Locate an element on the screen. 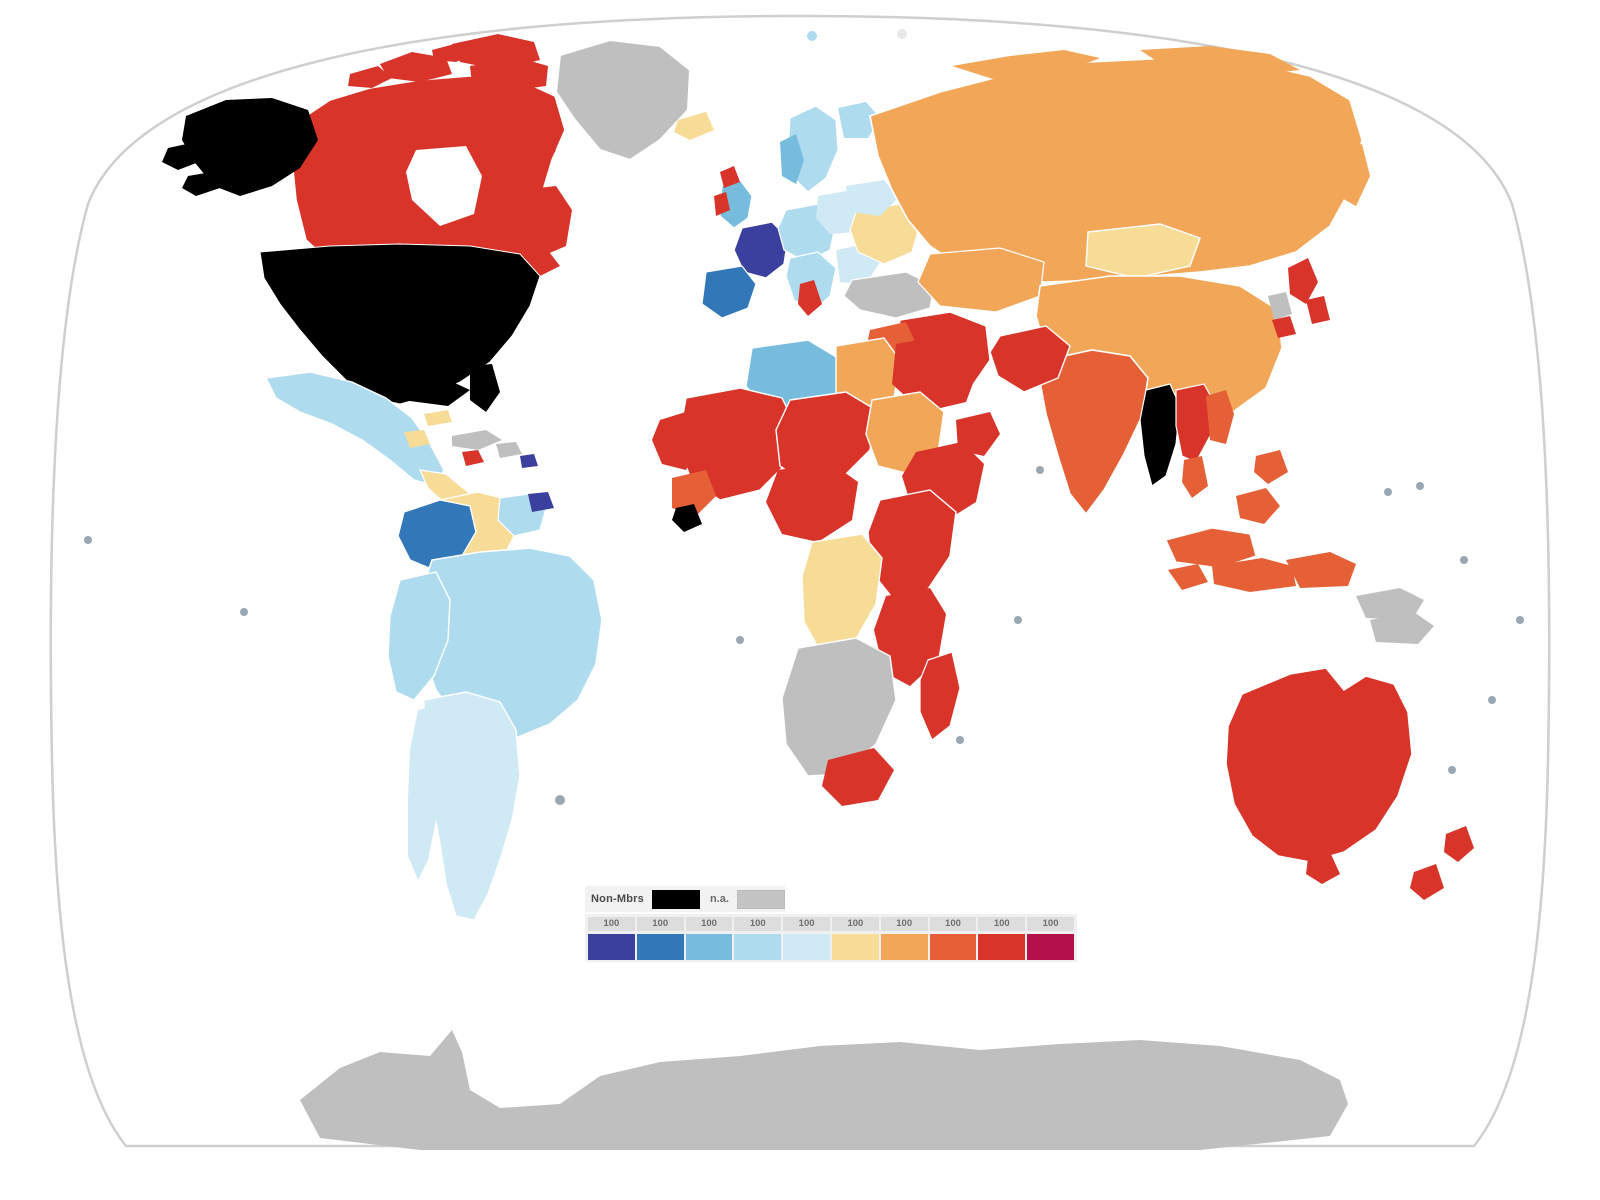  region-mongolia is located at coordinates (1143, 251).